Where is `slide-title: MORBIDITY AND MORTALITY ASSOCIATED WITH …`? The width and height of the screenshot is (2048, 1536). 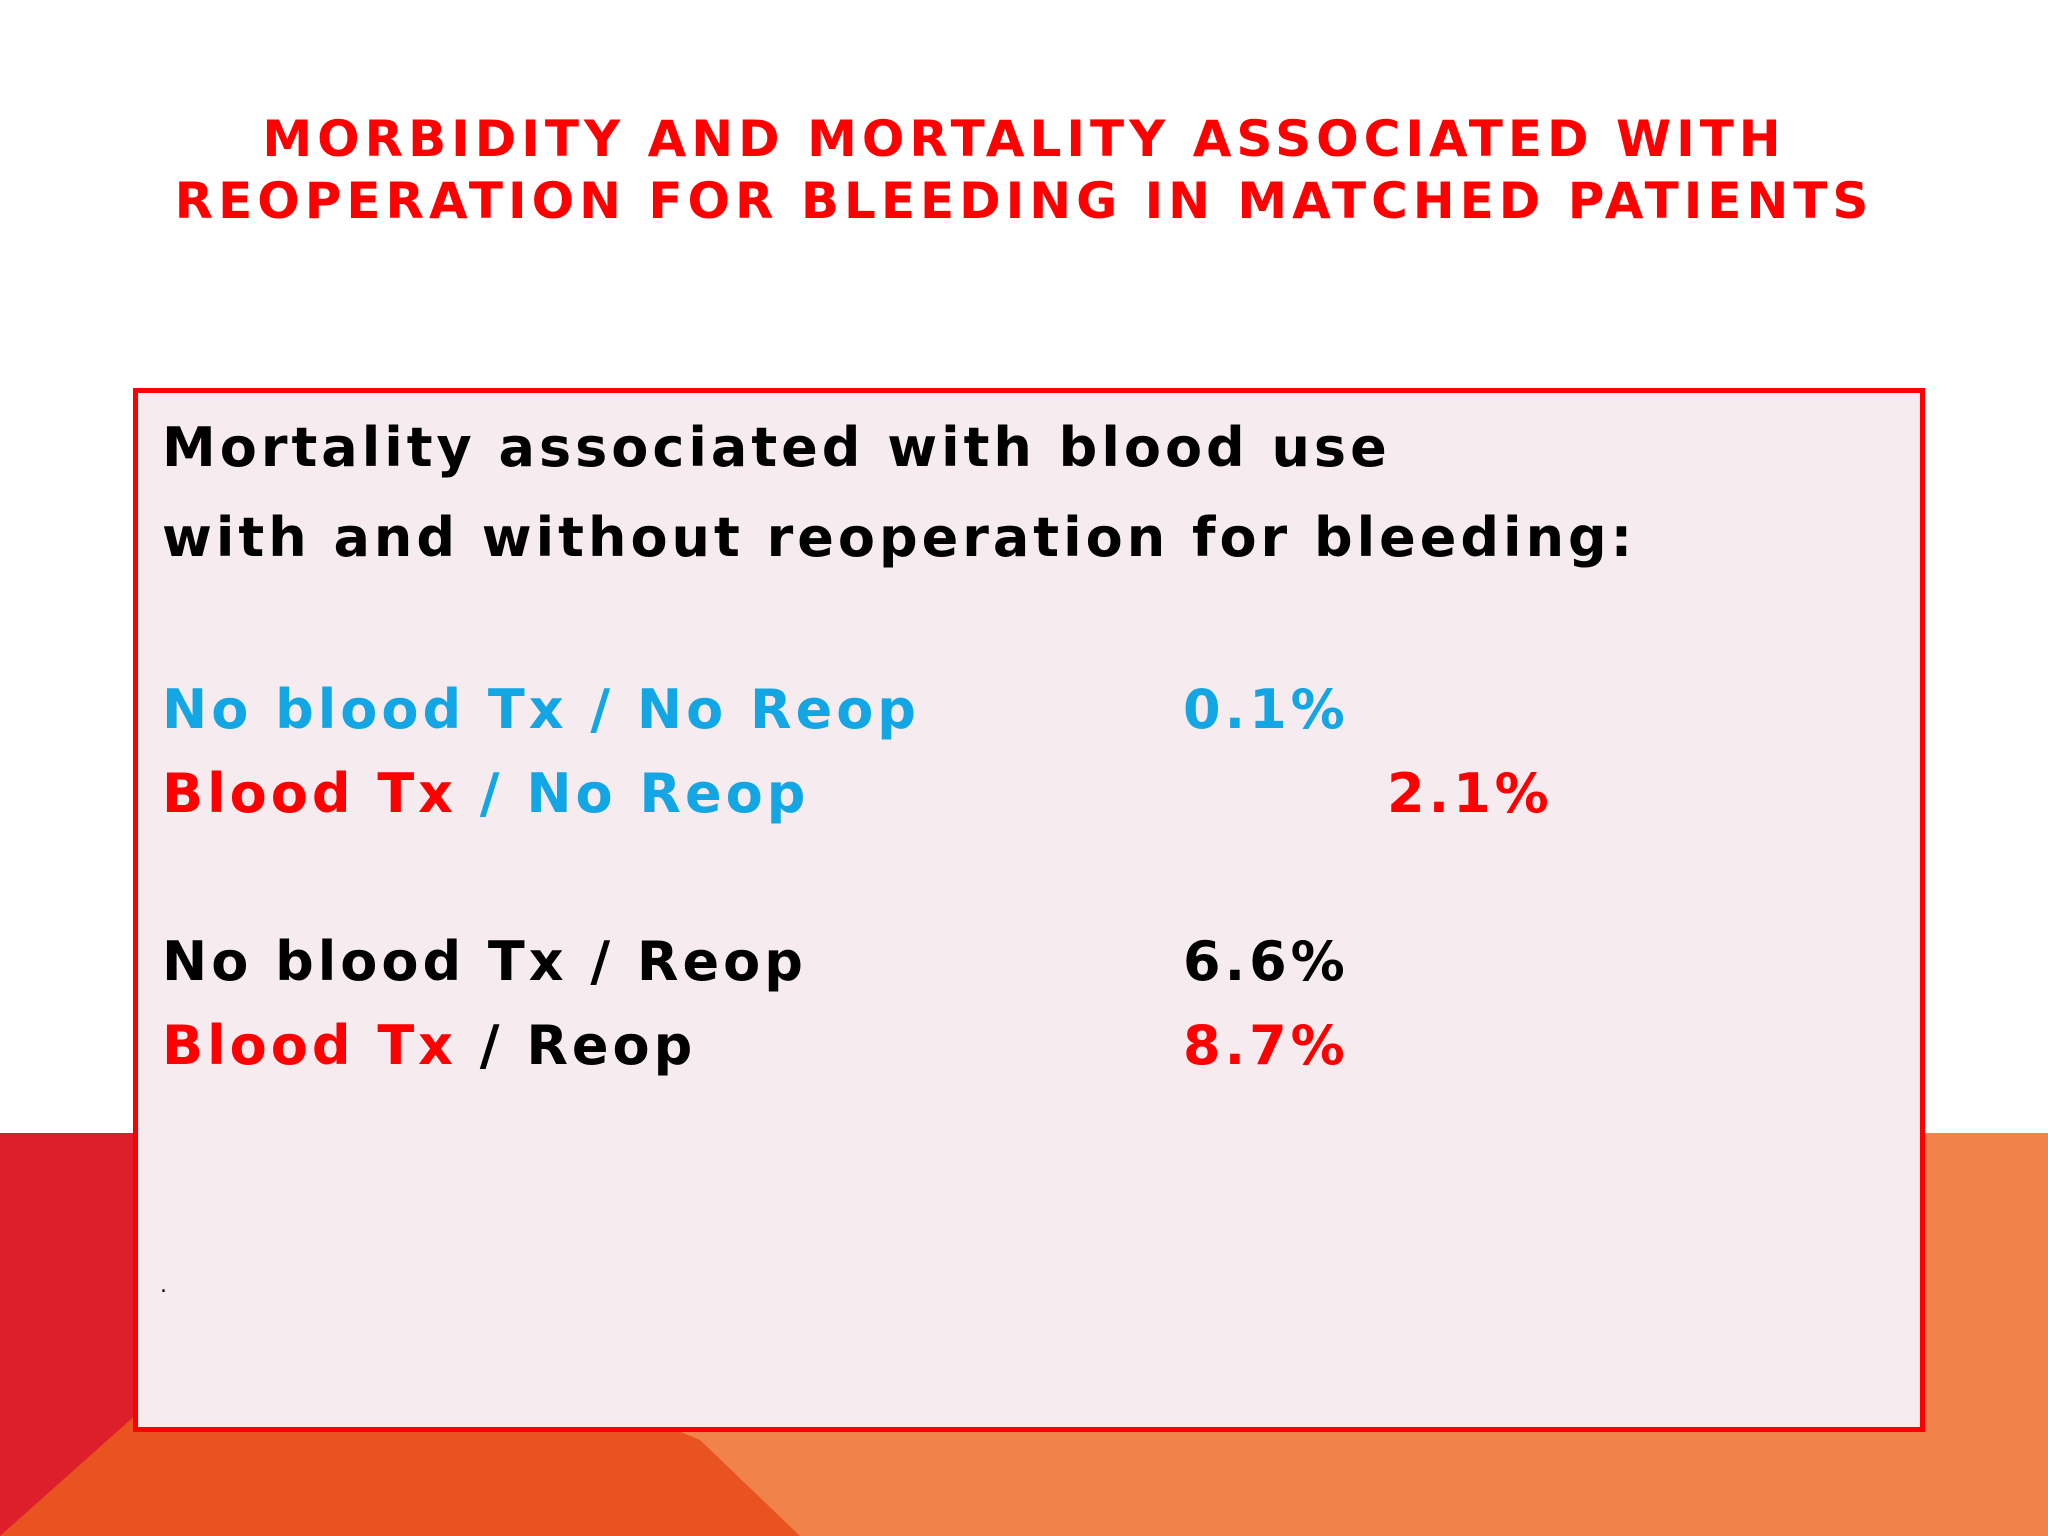
slide-title: MORBIDITY AND MORTALITY ASSOCIATED WITH … is located at coordinates (1024, 170).